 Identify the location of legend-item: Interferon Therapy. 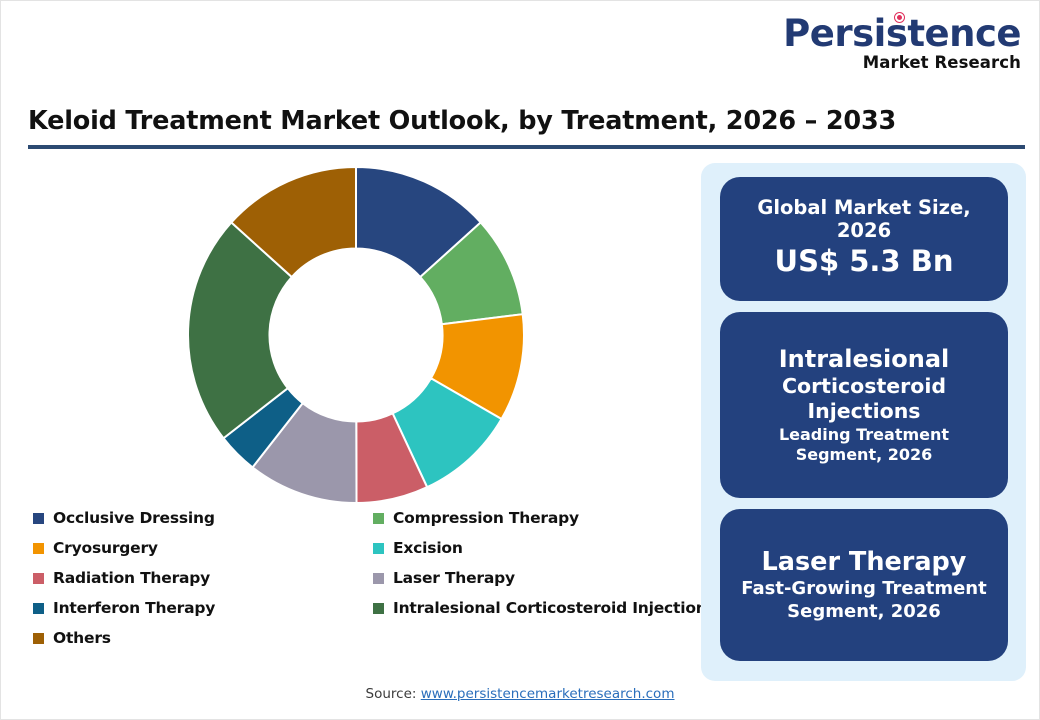
(203, 608).